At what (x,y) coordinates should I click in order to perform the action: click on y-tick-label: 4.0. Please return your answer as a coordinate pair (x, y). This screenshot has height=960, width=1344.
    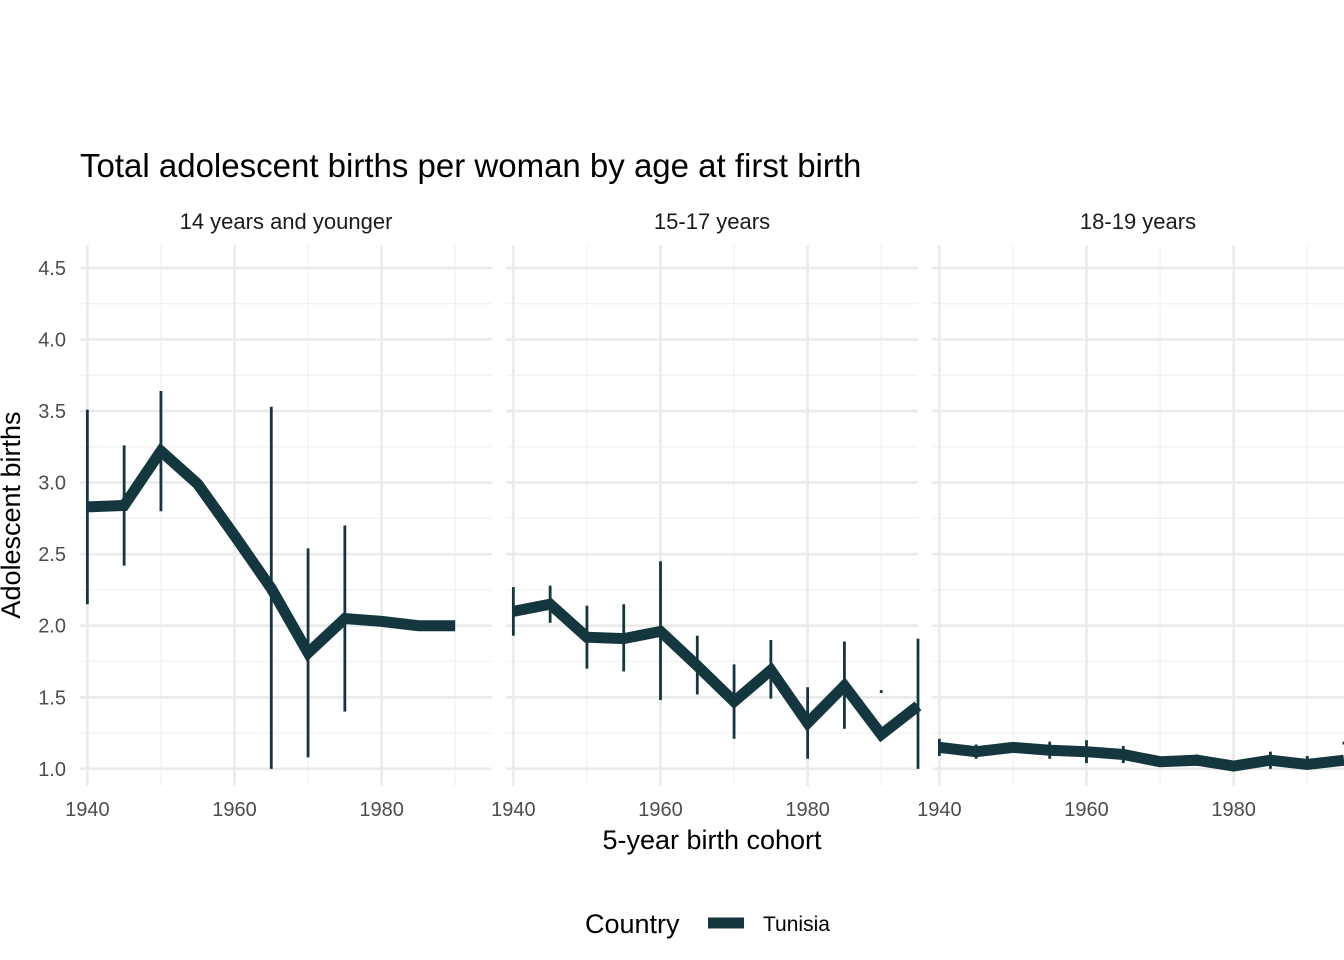
    Looking at the image, I should click on (52, 340).